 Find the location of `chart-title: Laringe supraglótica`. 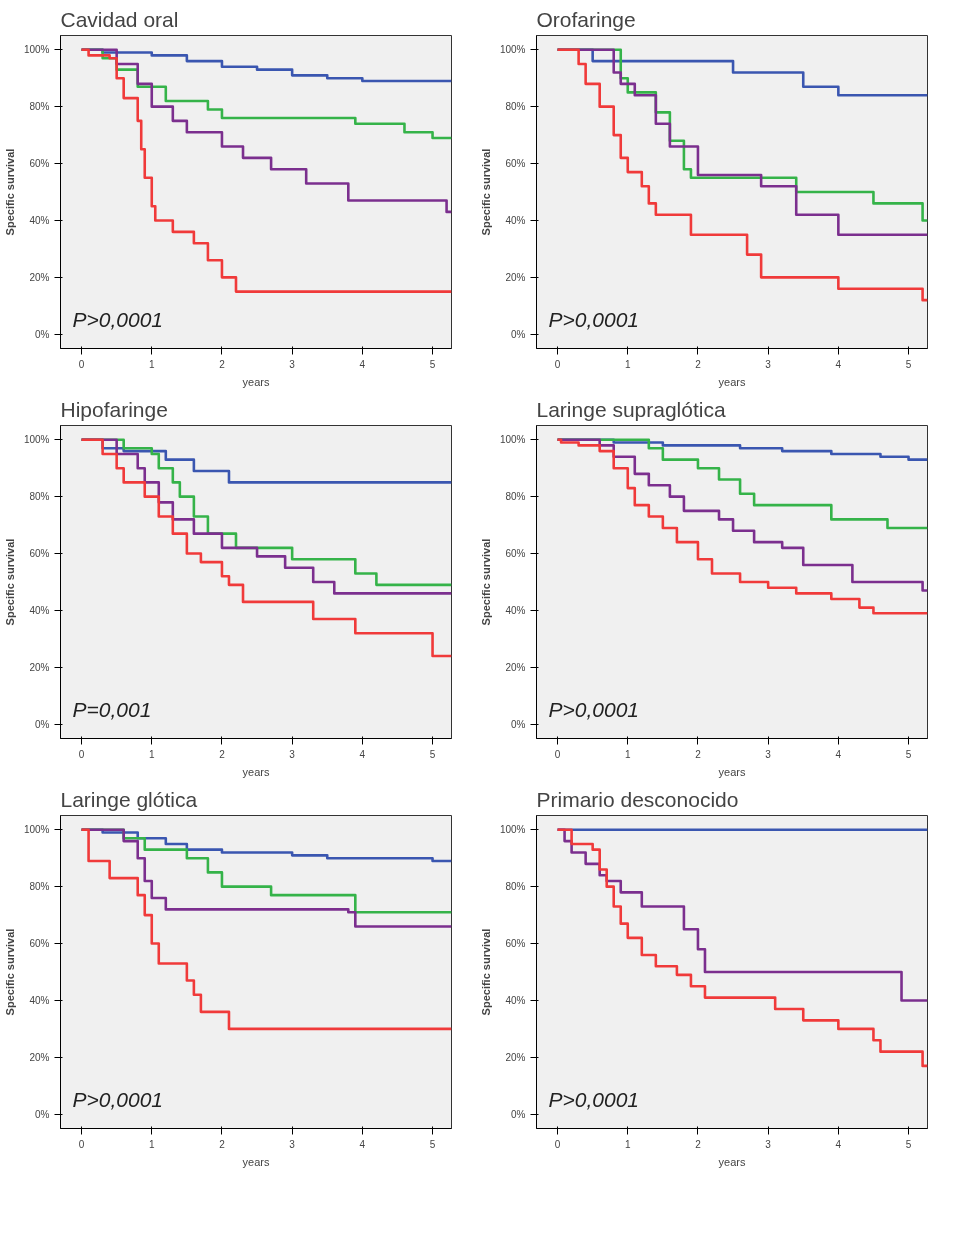

chart-title: Laringe supraglótica is located at coordinates (631, 409).